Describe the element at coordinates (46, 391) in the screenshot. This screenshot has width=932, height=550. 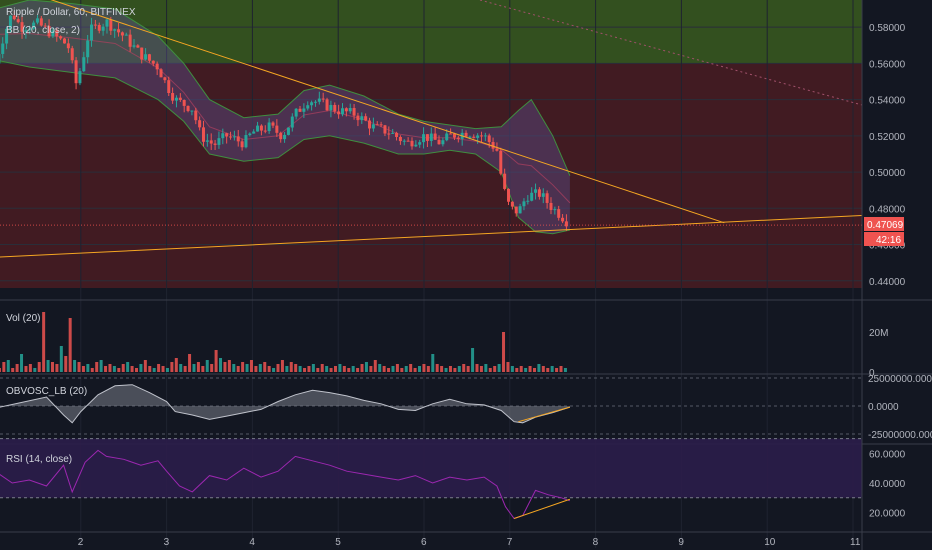
I see `obv-pane-label: OBVOSC_LB (20)` at that location.